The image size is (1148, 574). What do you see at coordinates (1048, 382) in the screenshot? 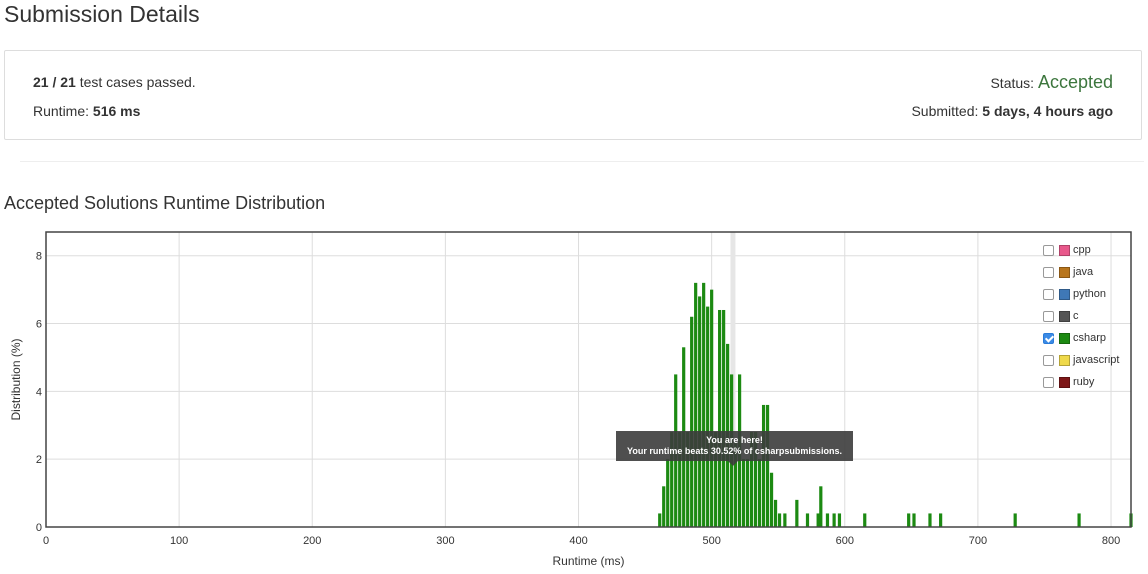
I see `legend-checkbox-ruby` at bounding box center [1048, 382].